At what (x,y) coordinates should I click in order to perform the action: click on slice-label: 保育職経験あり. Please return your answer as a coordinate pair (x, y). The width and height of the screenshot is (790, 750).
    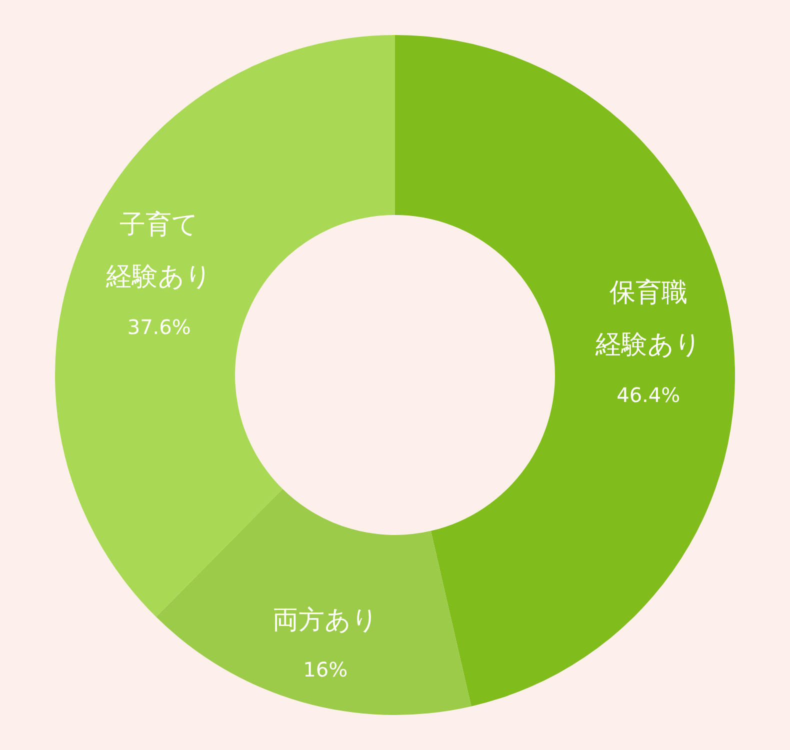
    Looking at the image, I should click on (648, 319).